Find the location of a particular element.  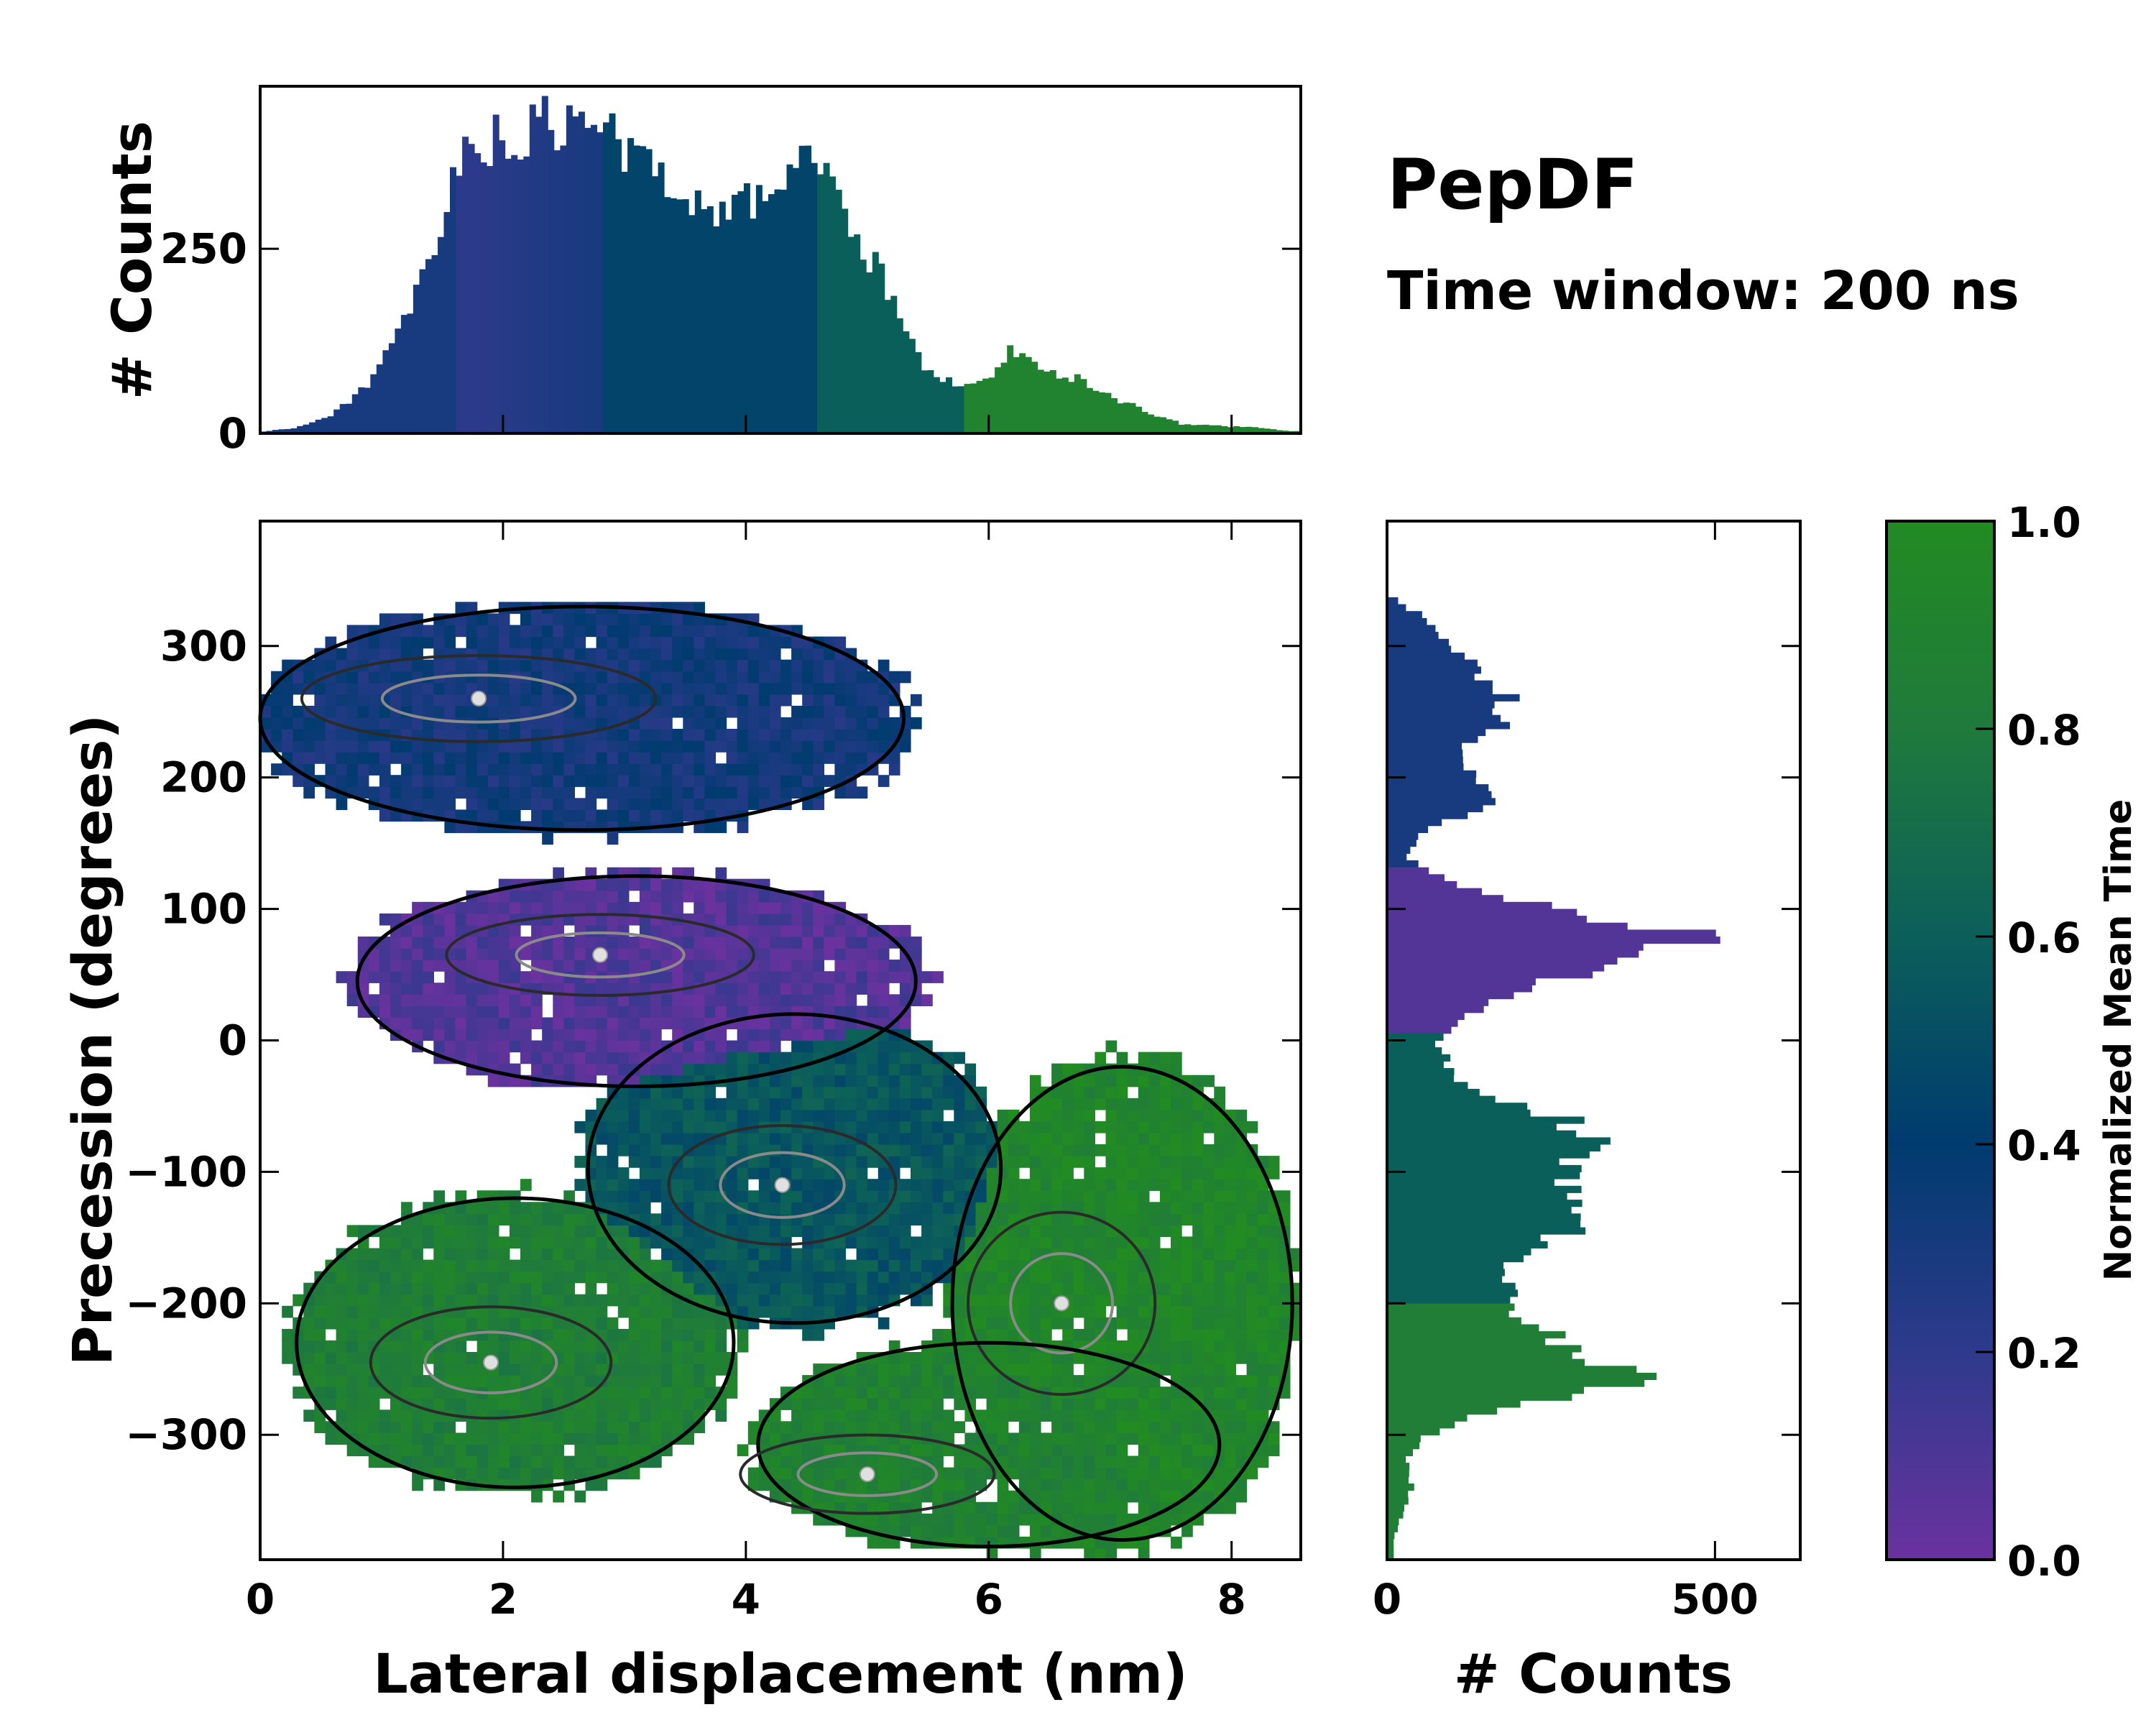

x-axis-label: Lateral displacement (nm) is located at coordinates (780, 1674).